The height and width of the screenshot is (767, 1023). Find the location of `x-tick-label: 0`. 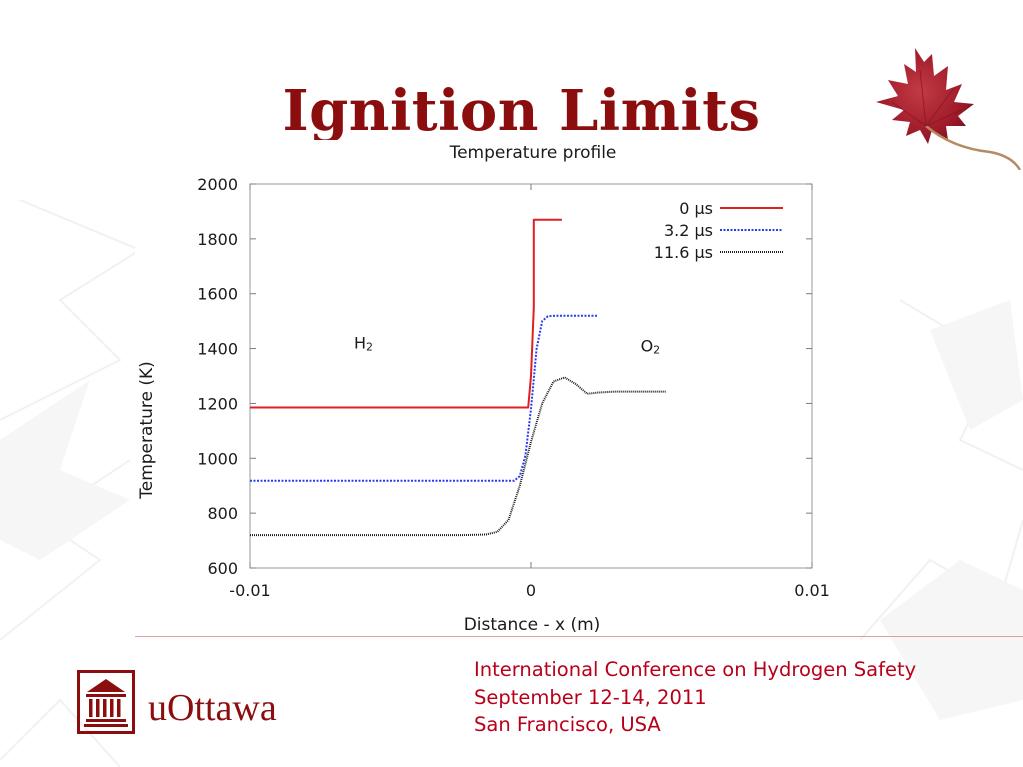

x-tick-label: 0 is located at coordinates (531, 590).